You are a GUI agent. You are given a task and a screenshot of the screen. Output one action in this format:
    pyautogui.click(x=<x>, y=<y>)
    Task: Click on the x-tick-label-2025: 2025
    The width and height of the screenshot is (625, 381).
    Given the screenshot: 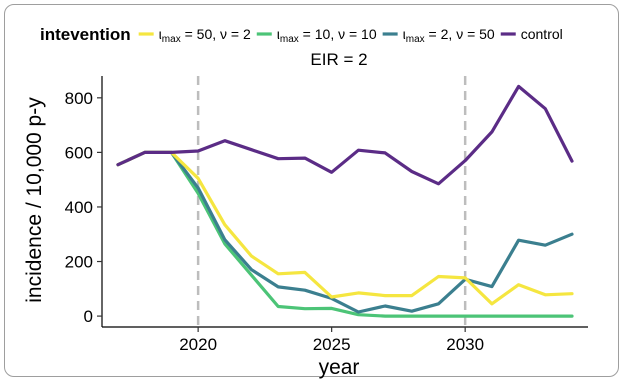 What is the action you would take?
    pyautogui.click(x=332, y=344)
    